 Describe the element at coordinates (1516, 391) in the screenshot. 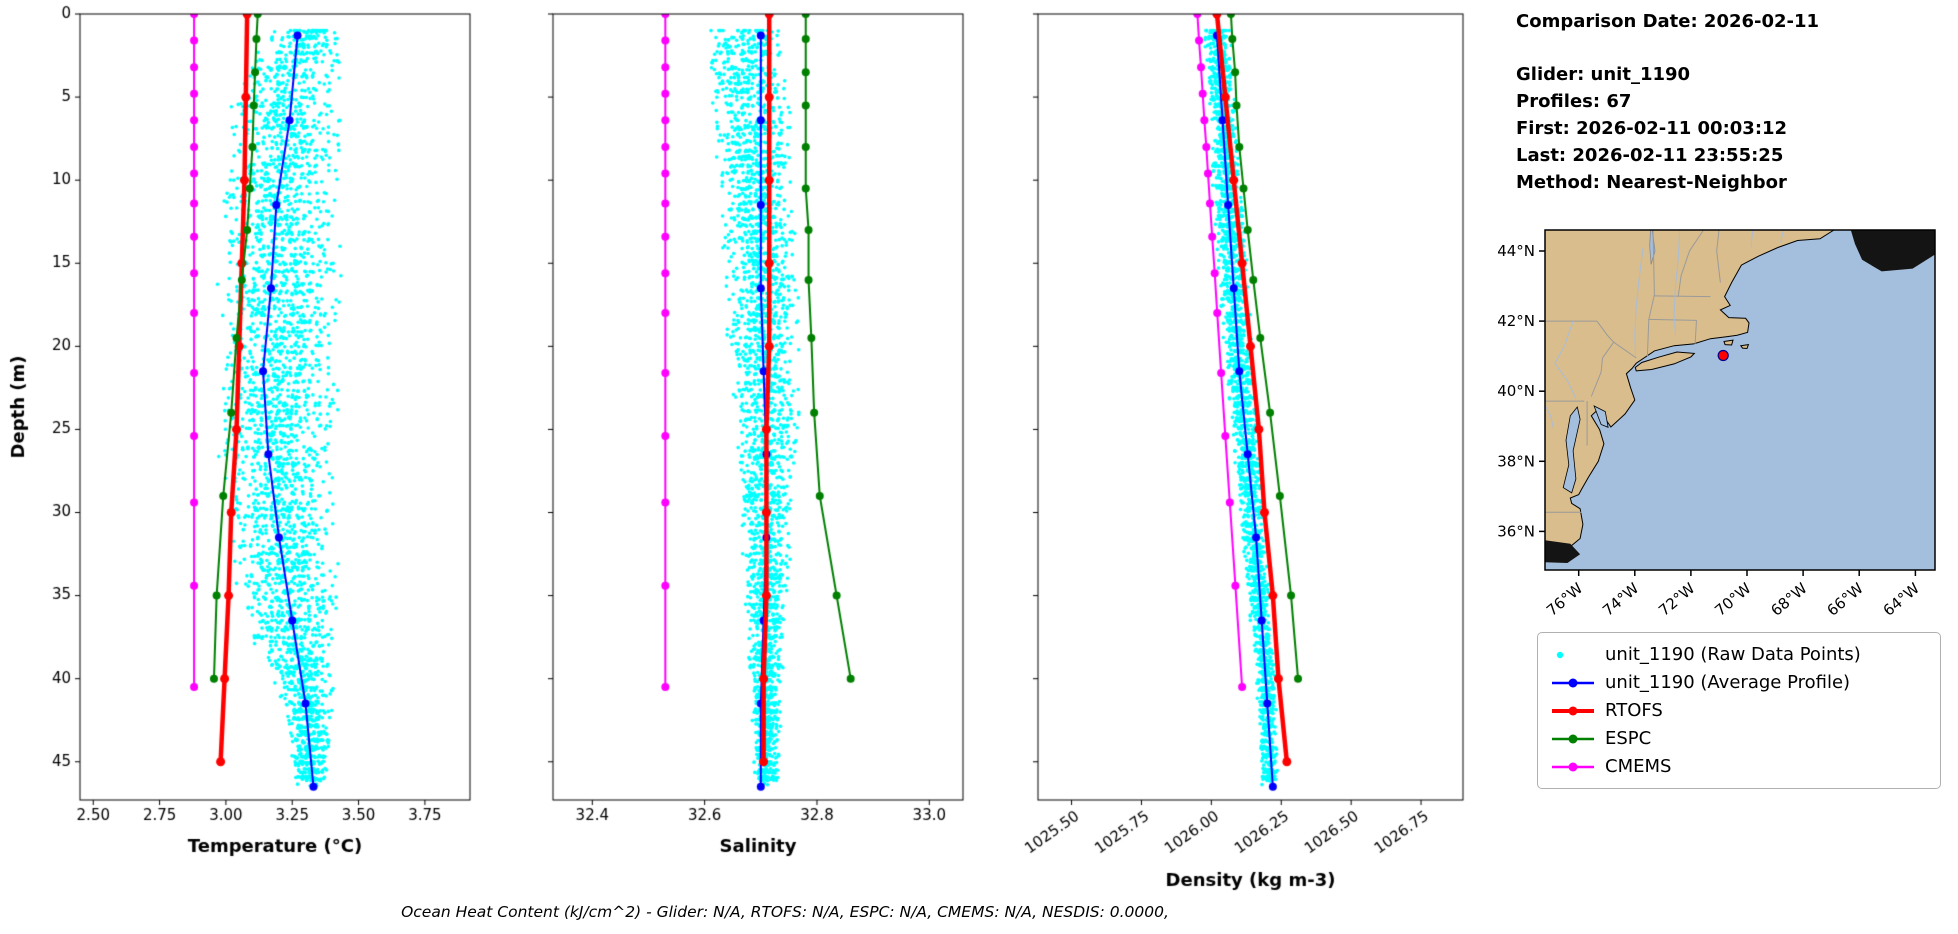

I see `map-lat-label: 40°N` at that location.